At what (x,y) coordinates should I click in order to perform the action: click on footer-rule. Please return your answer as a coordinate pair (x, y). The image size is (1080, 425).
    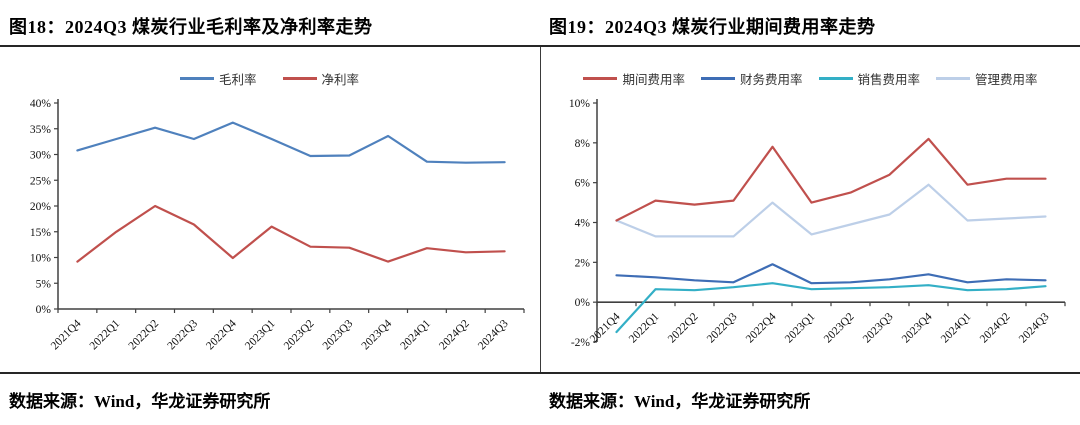
    Looking at the image, I should click on (540, 373).